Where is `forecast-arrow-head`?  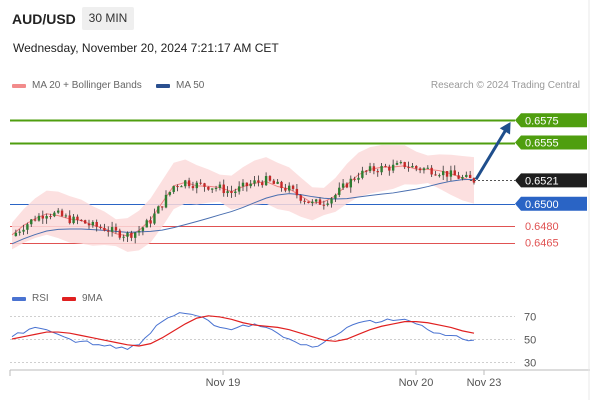 forecast-arrow-head is located at coordinates (505, 128).